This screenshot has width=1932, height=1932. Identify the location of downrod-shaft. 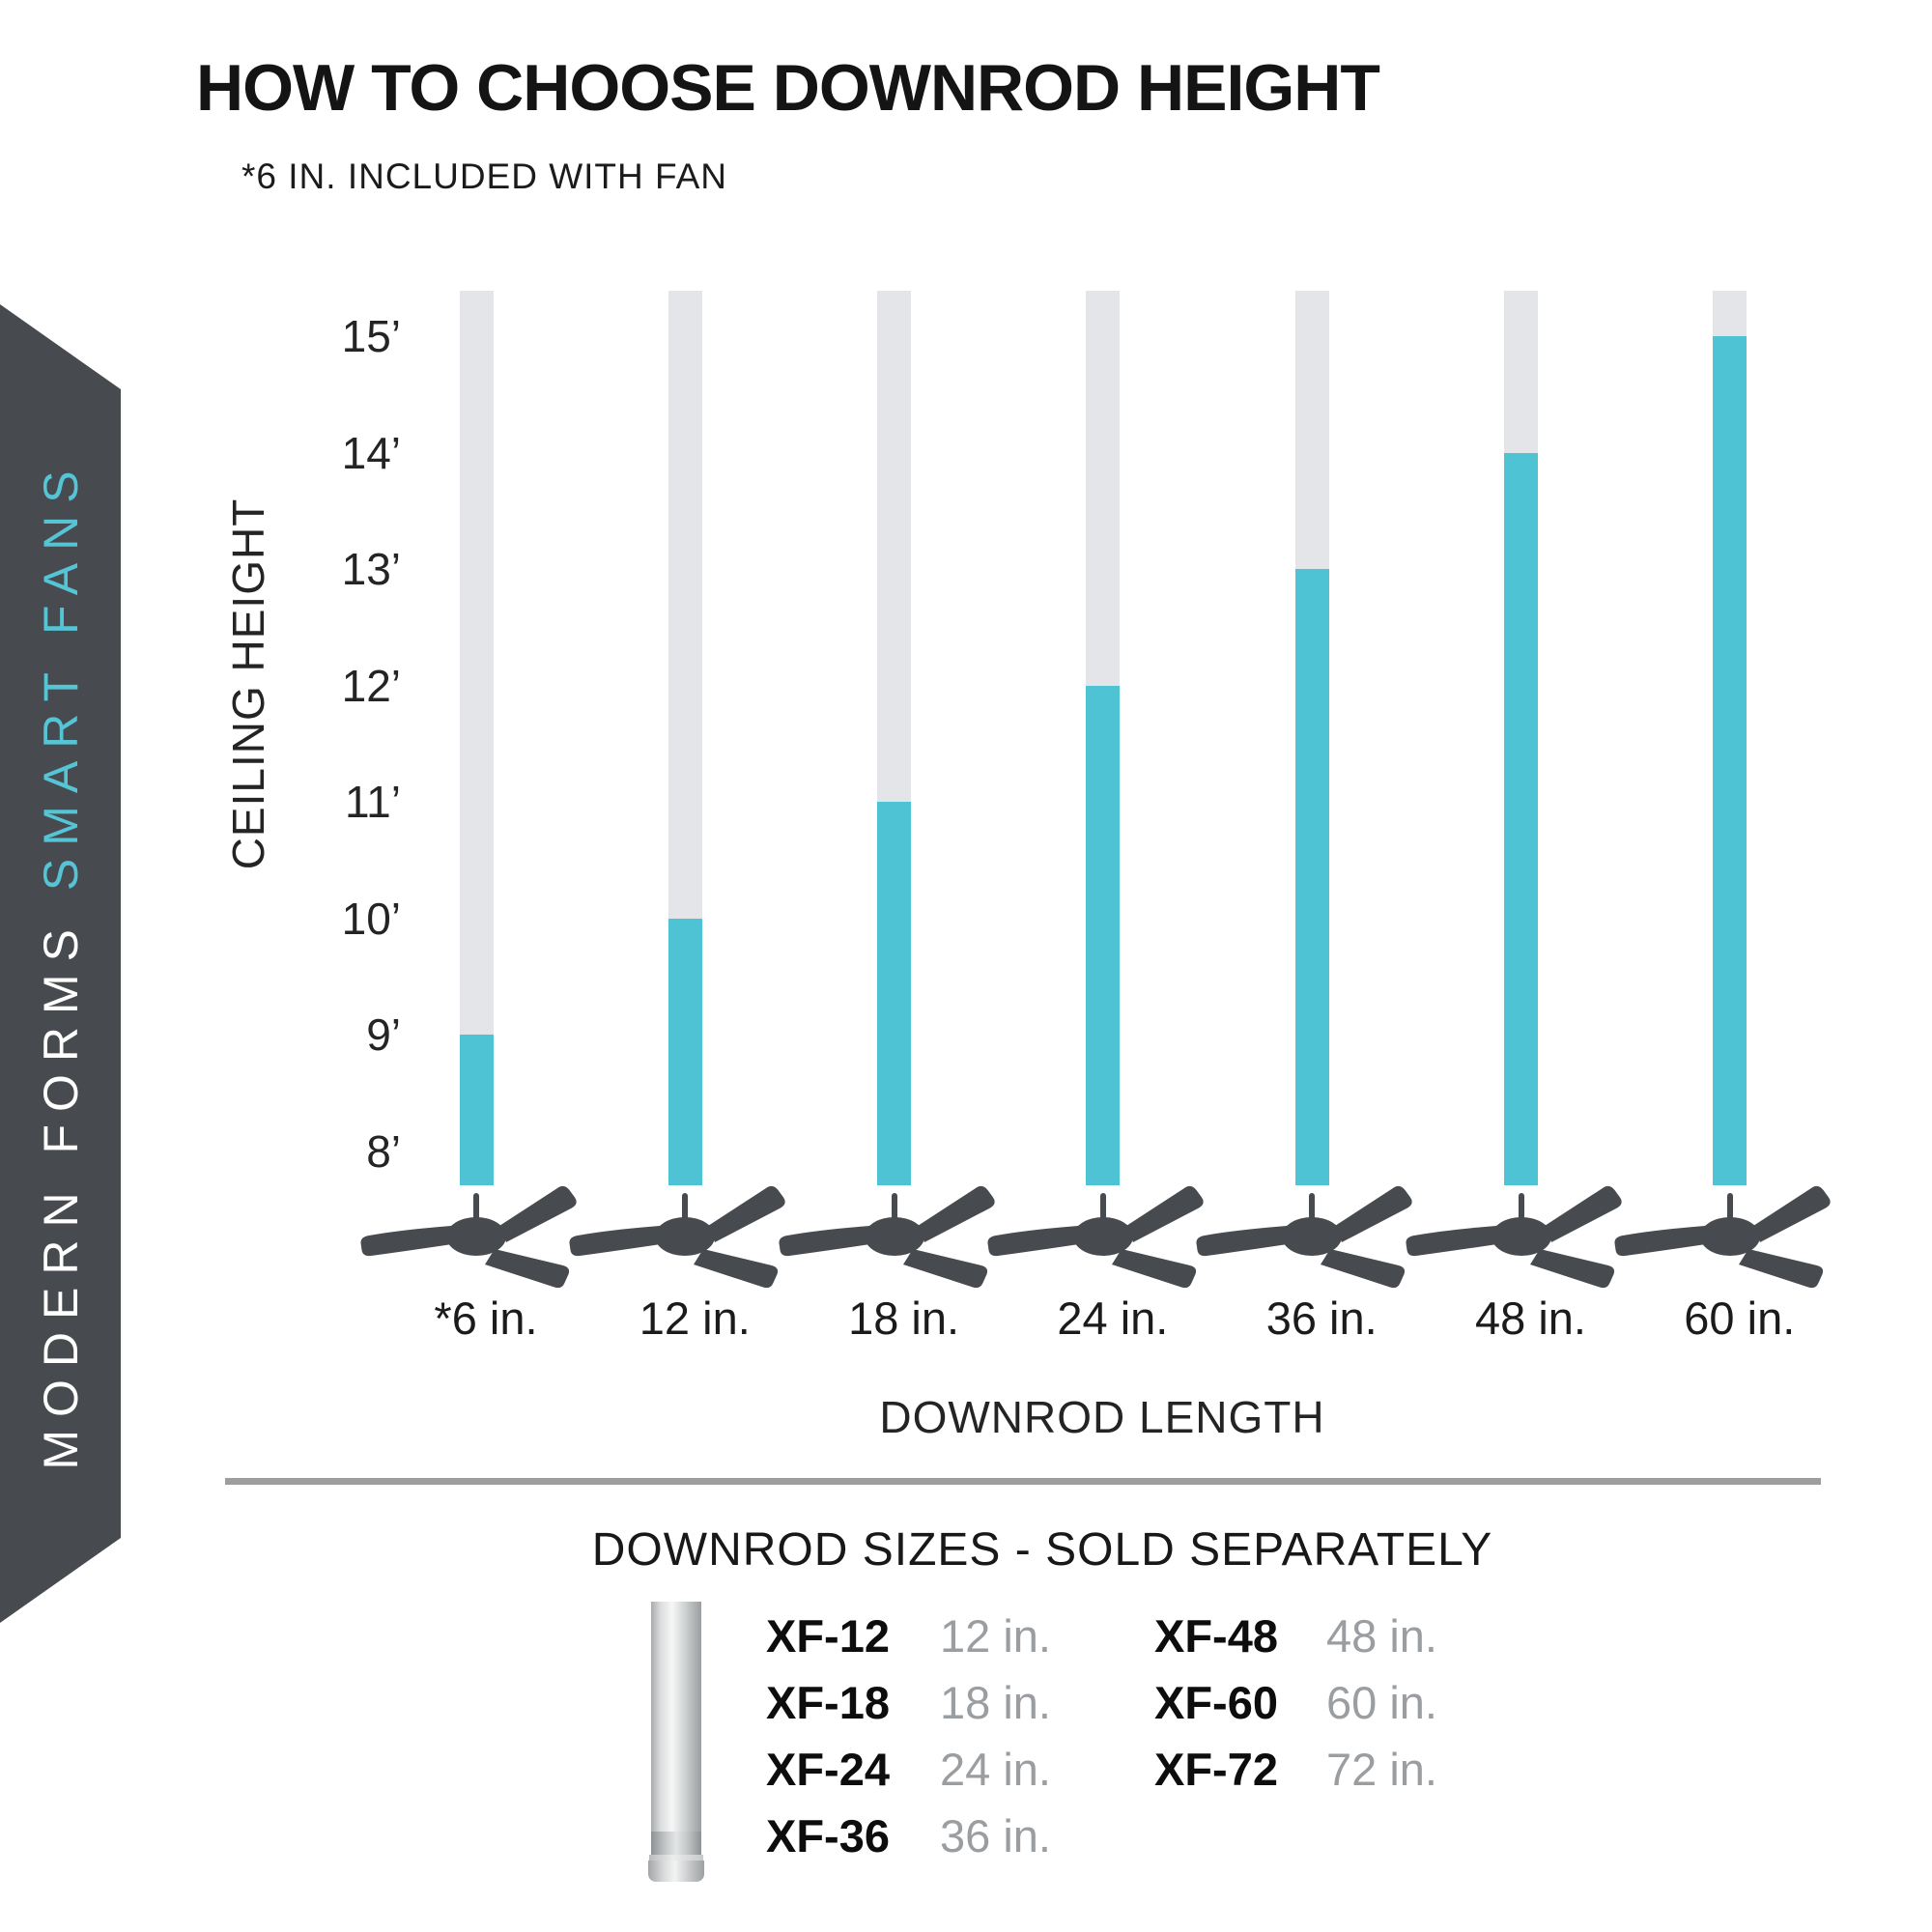
(676, 1717).